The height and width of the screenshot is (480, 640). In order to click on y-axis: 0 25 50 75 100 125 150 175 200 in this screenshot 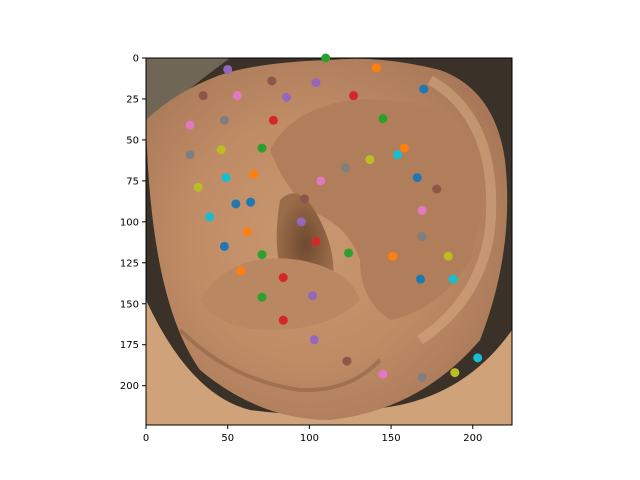, I will do `click(133, 223)`.